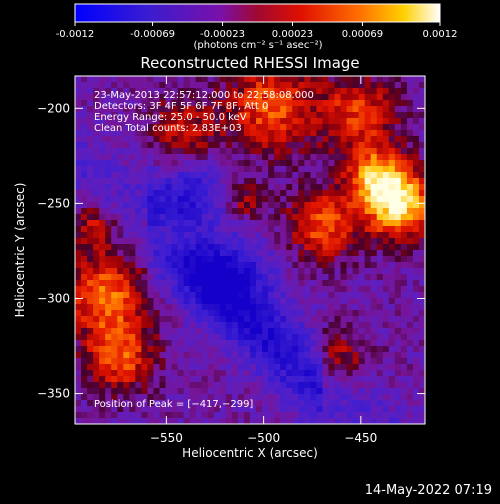 The width and height of the screenshot is (500, 504). What do you see at coordinates (53, 298) in the screenshot?
I see `y-tick-label: −300` at bounding box center [53, 298].